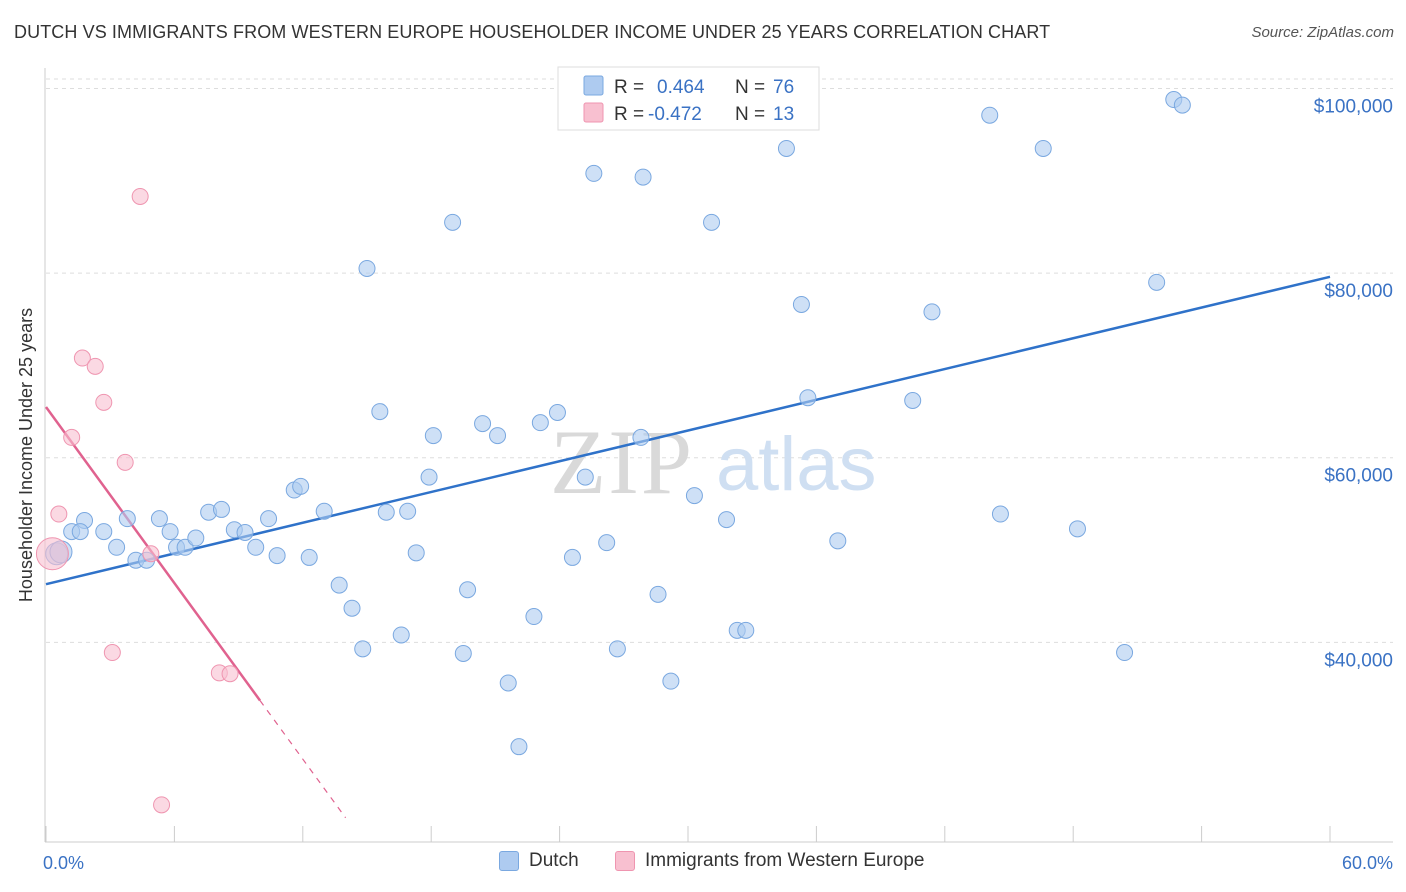 Image resolution: width=1406 pixels, height=892 pixels. What do you see at coordinates (796, 464) in the screenshot?
I see `watermark-atlas: atlas` at bounding box center [796, 464].